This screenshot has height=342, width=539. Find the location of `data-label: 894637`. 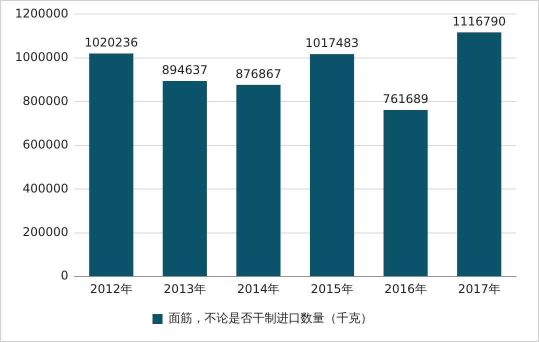

data-label: 894637 is located at coordinates (185, 70).